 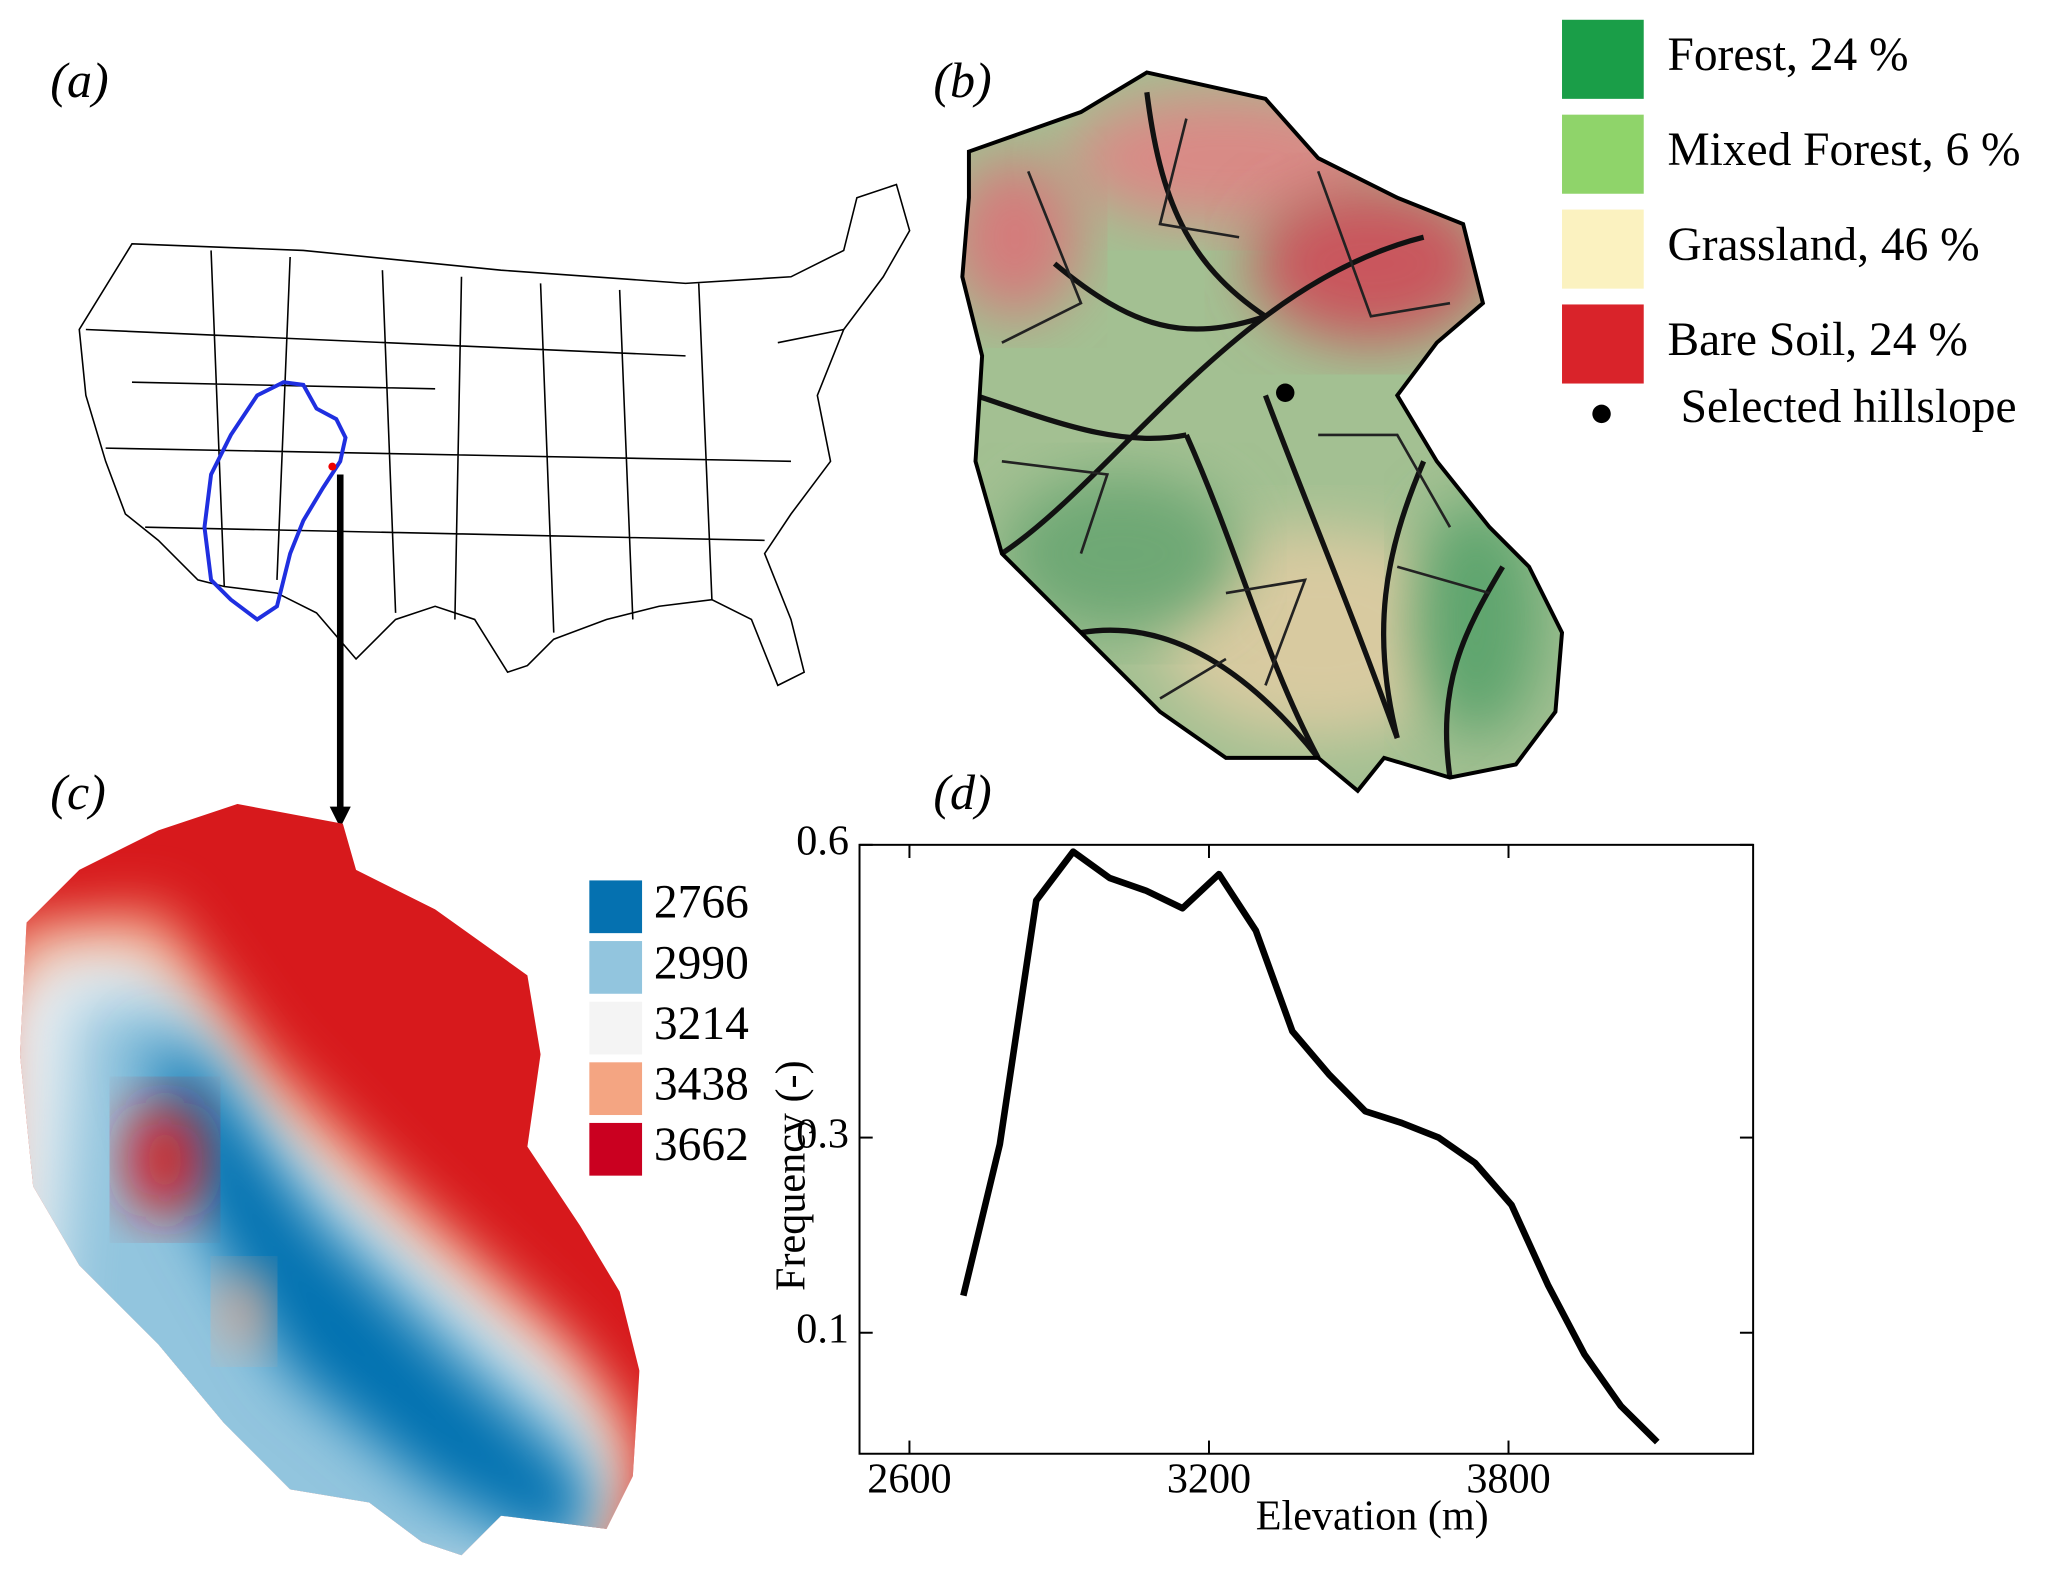 I want to click on y-tick-label: 0.3, so click(x=822, y=1133).